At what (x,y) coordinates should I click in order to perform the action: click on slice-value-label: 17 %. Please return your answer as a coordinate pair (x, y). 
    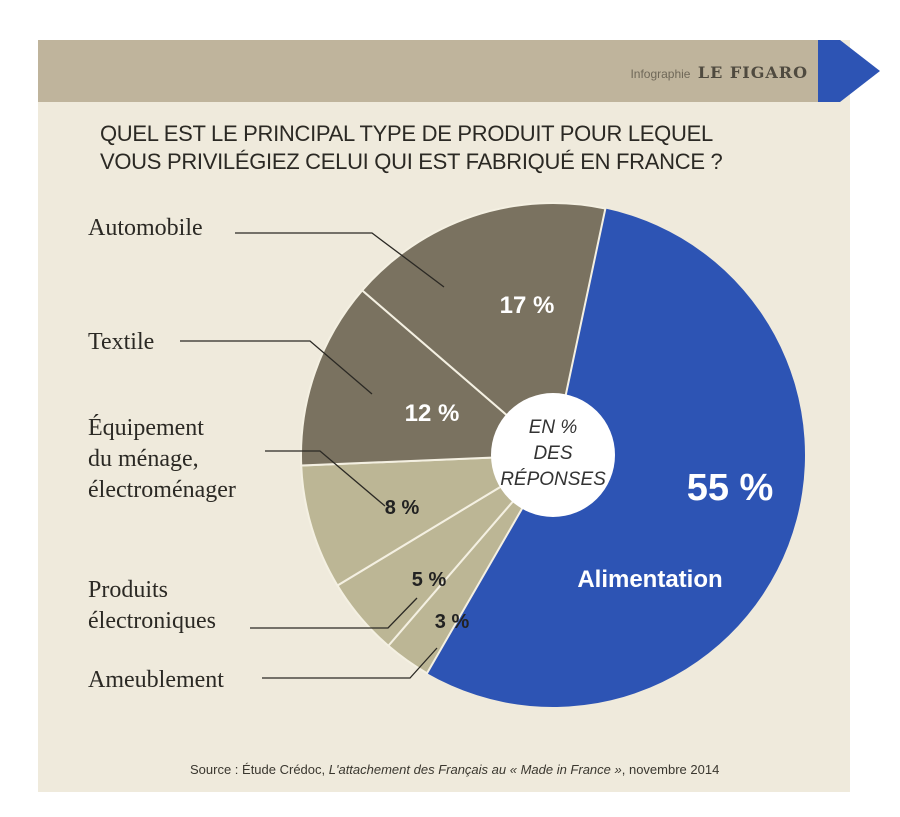
    Looking at the image, I should click on (527, 305).